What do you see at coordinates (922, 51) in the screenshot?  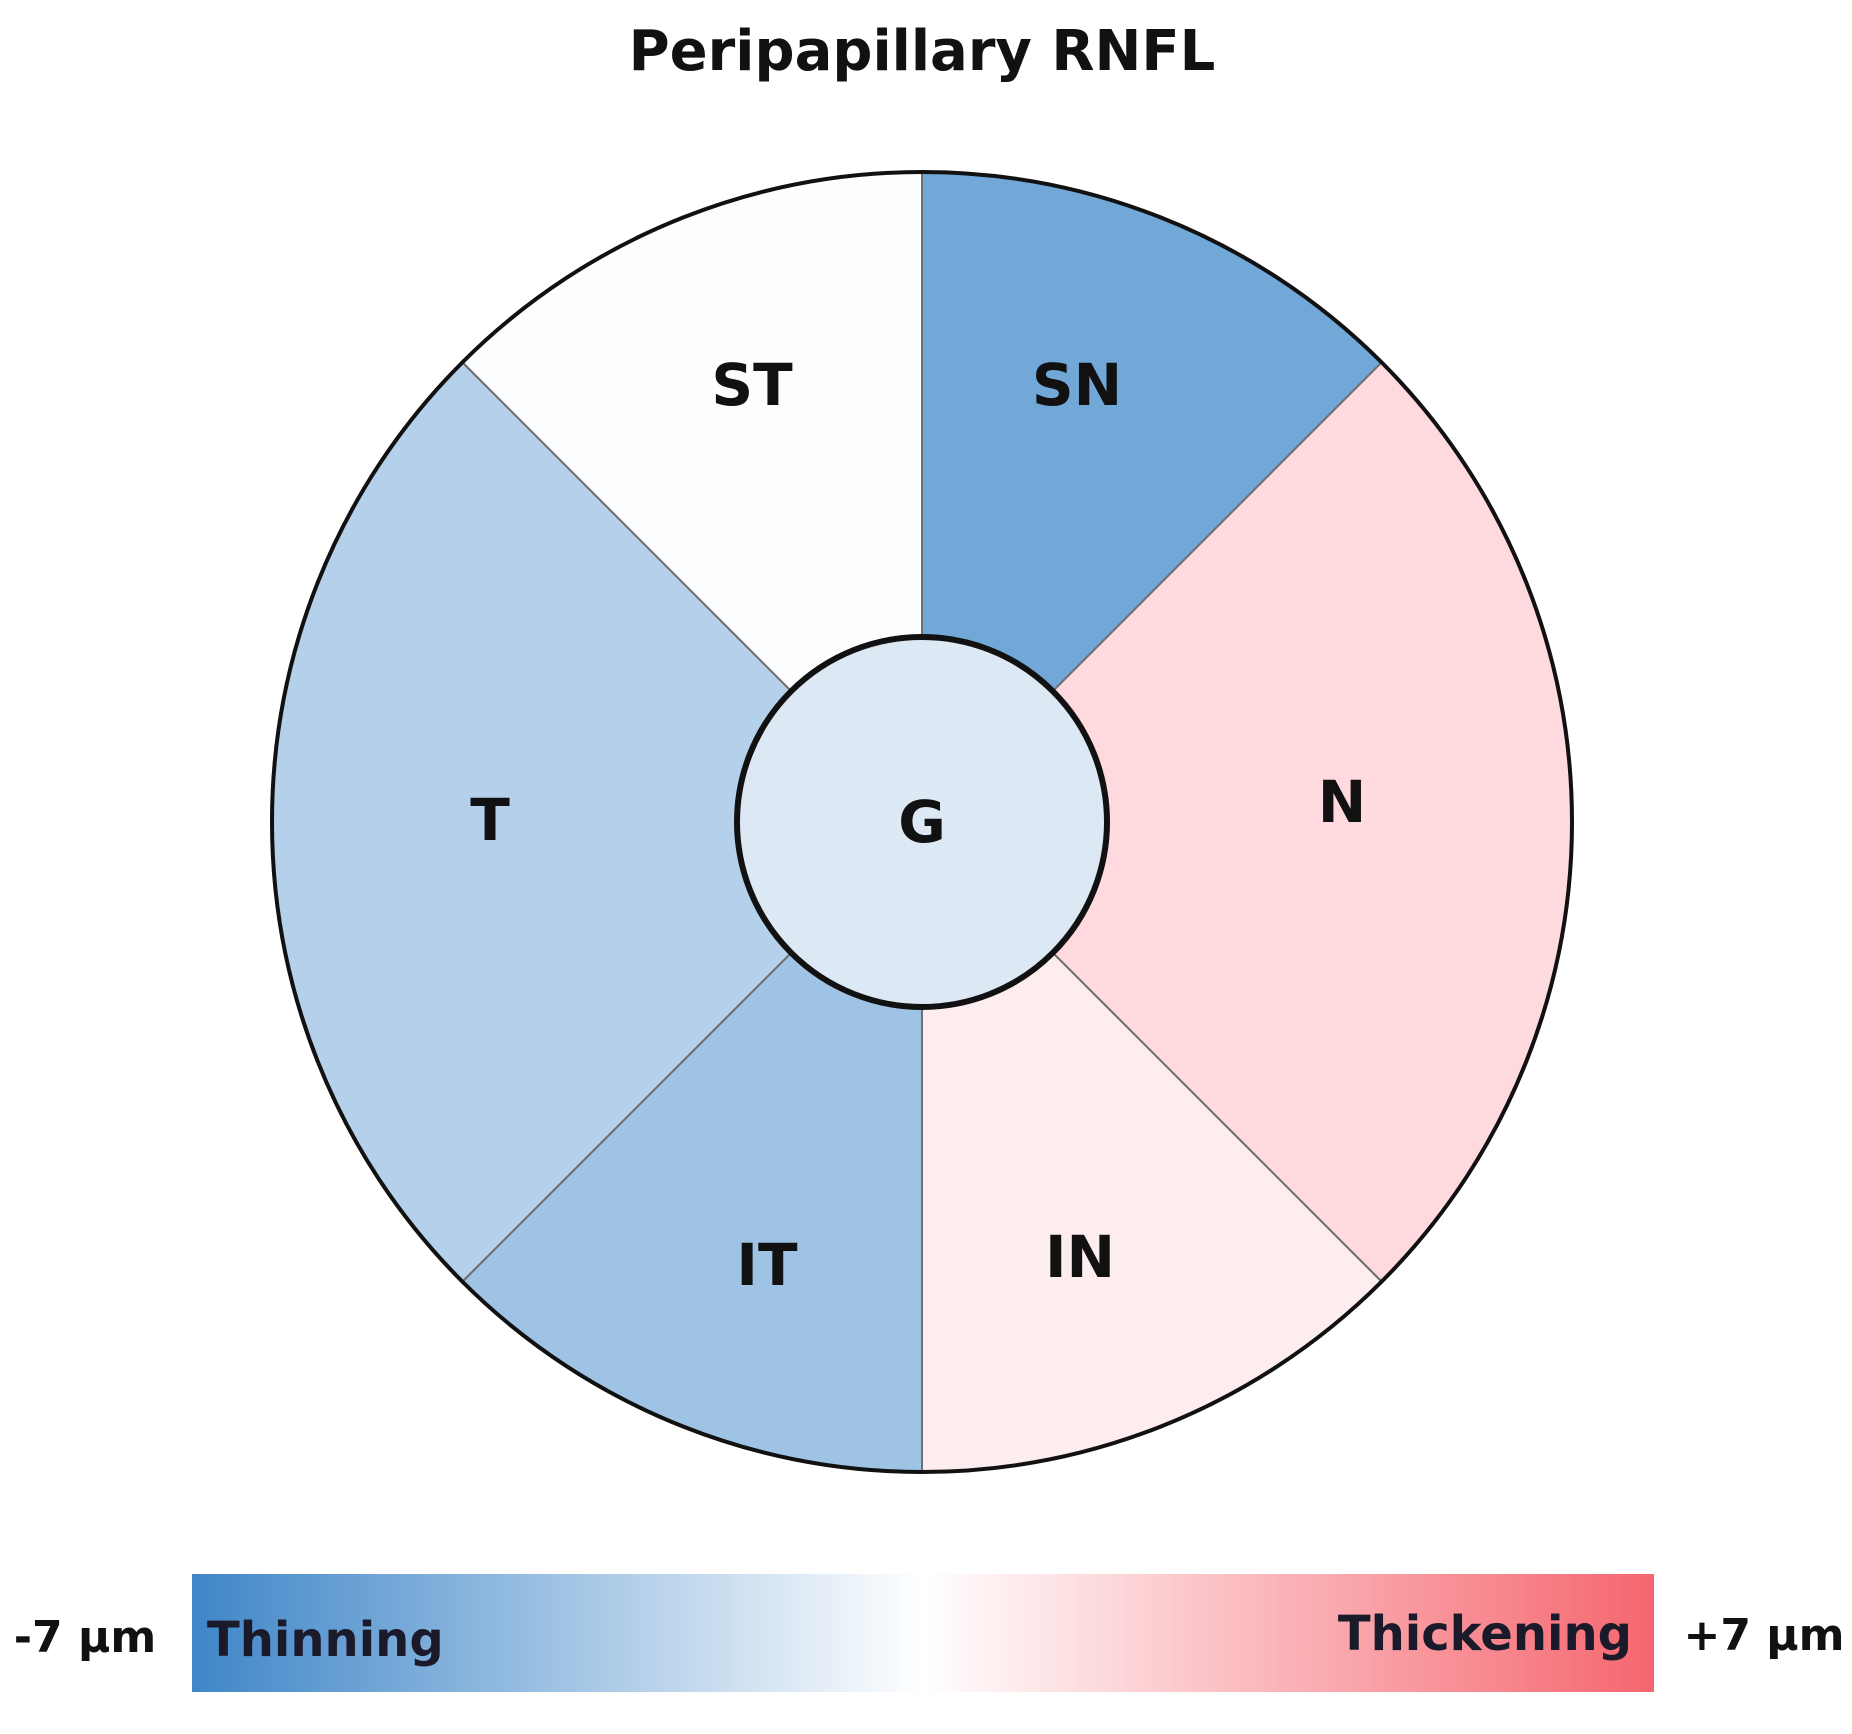 I see `figure-title: Peripapillary RNFL` at bounding box center [922, 51].